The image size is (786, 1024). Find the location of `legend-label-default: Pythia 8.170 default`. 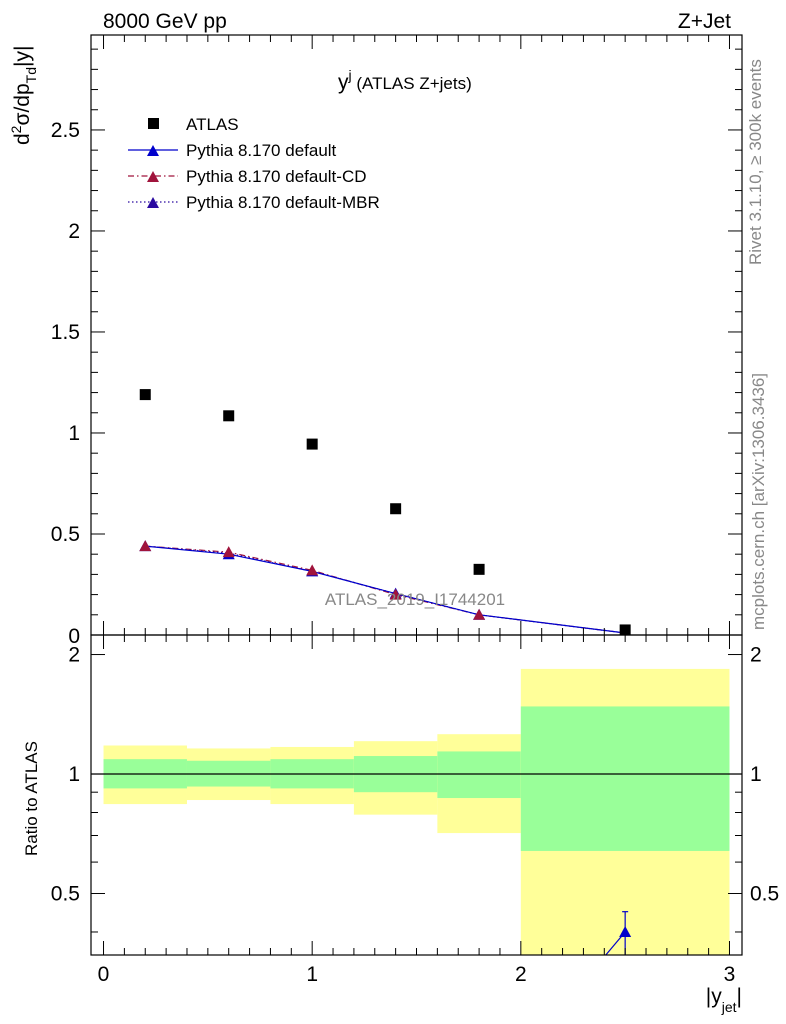

legend-label-default: Pythia 8.170 default is located at coordinates (261, 150).